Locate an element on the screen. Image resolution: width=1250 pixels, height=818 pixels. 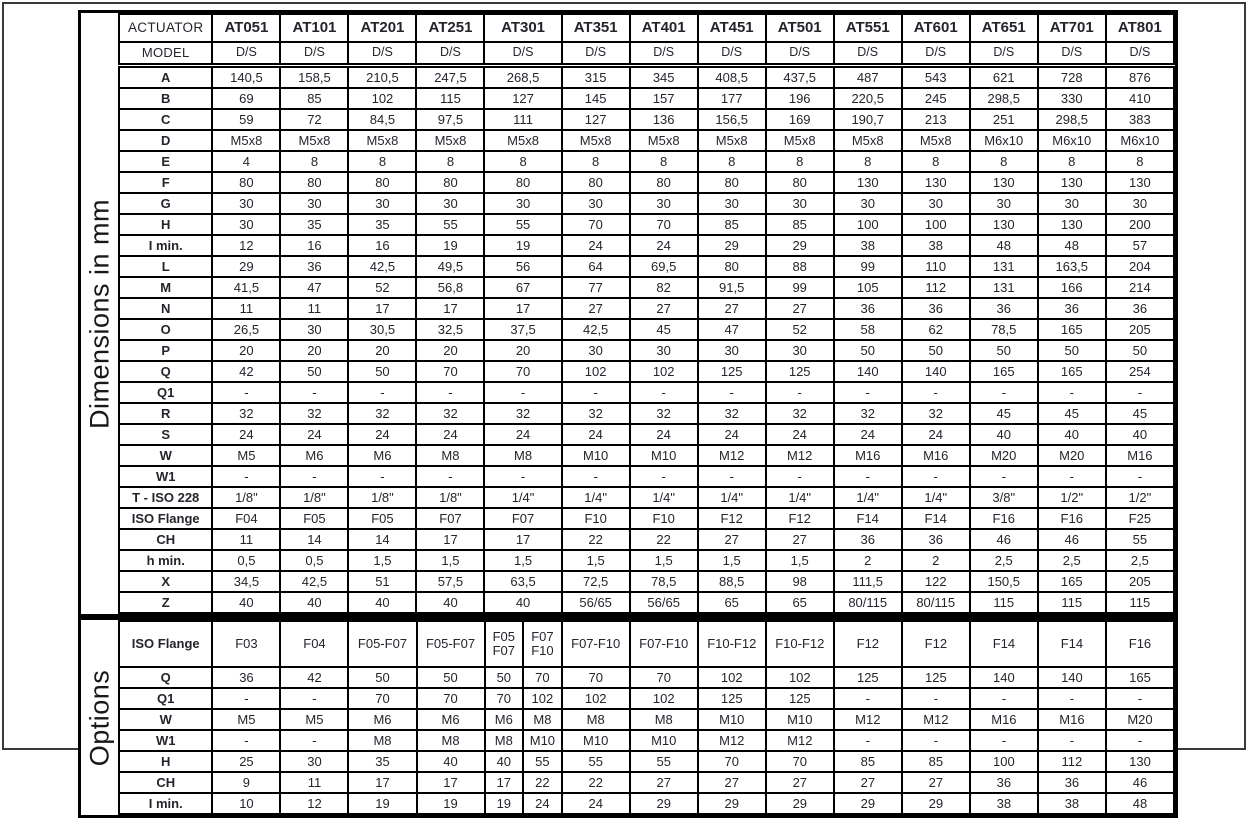
value-cell: 4 is located at coordinates (246, 161).